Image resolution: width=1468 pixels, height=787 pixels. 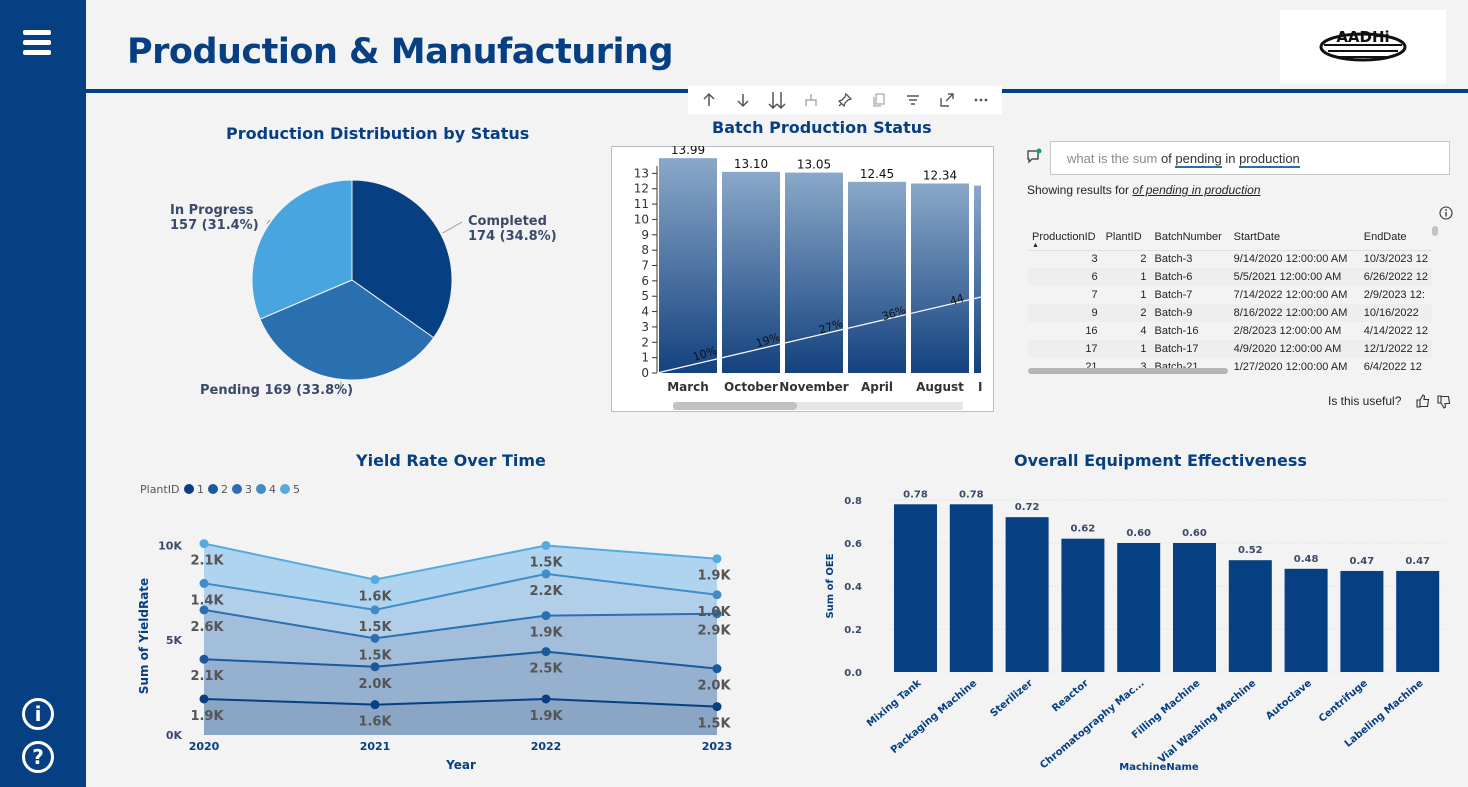 What do you see at coordinates (1290, 365) in the screenshot?
I see `qna-table-cell: 1/27/2020 12:00:00 AM` at bounding box center [1290, 365].